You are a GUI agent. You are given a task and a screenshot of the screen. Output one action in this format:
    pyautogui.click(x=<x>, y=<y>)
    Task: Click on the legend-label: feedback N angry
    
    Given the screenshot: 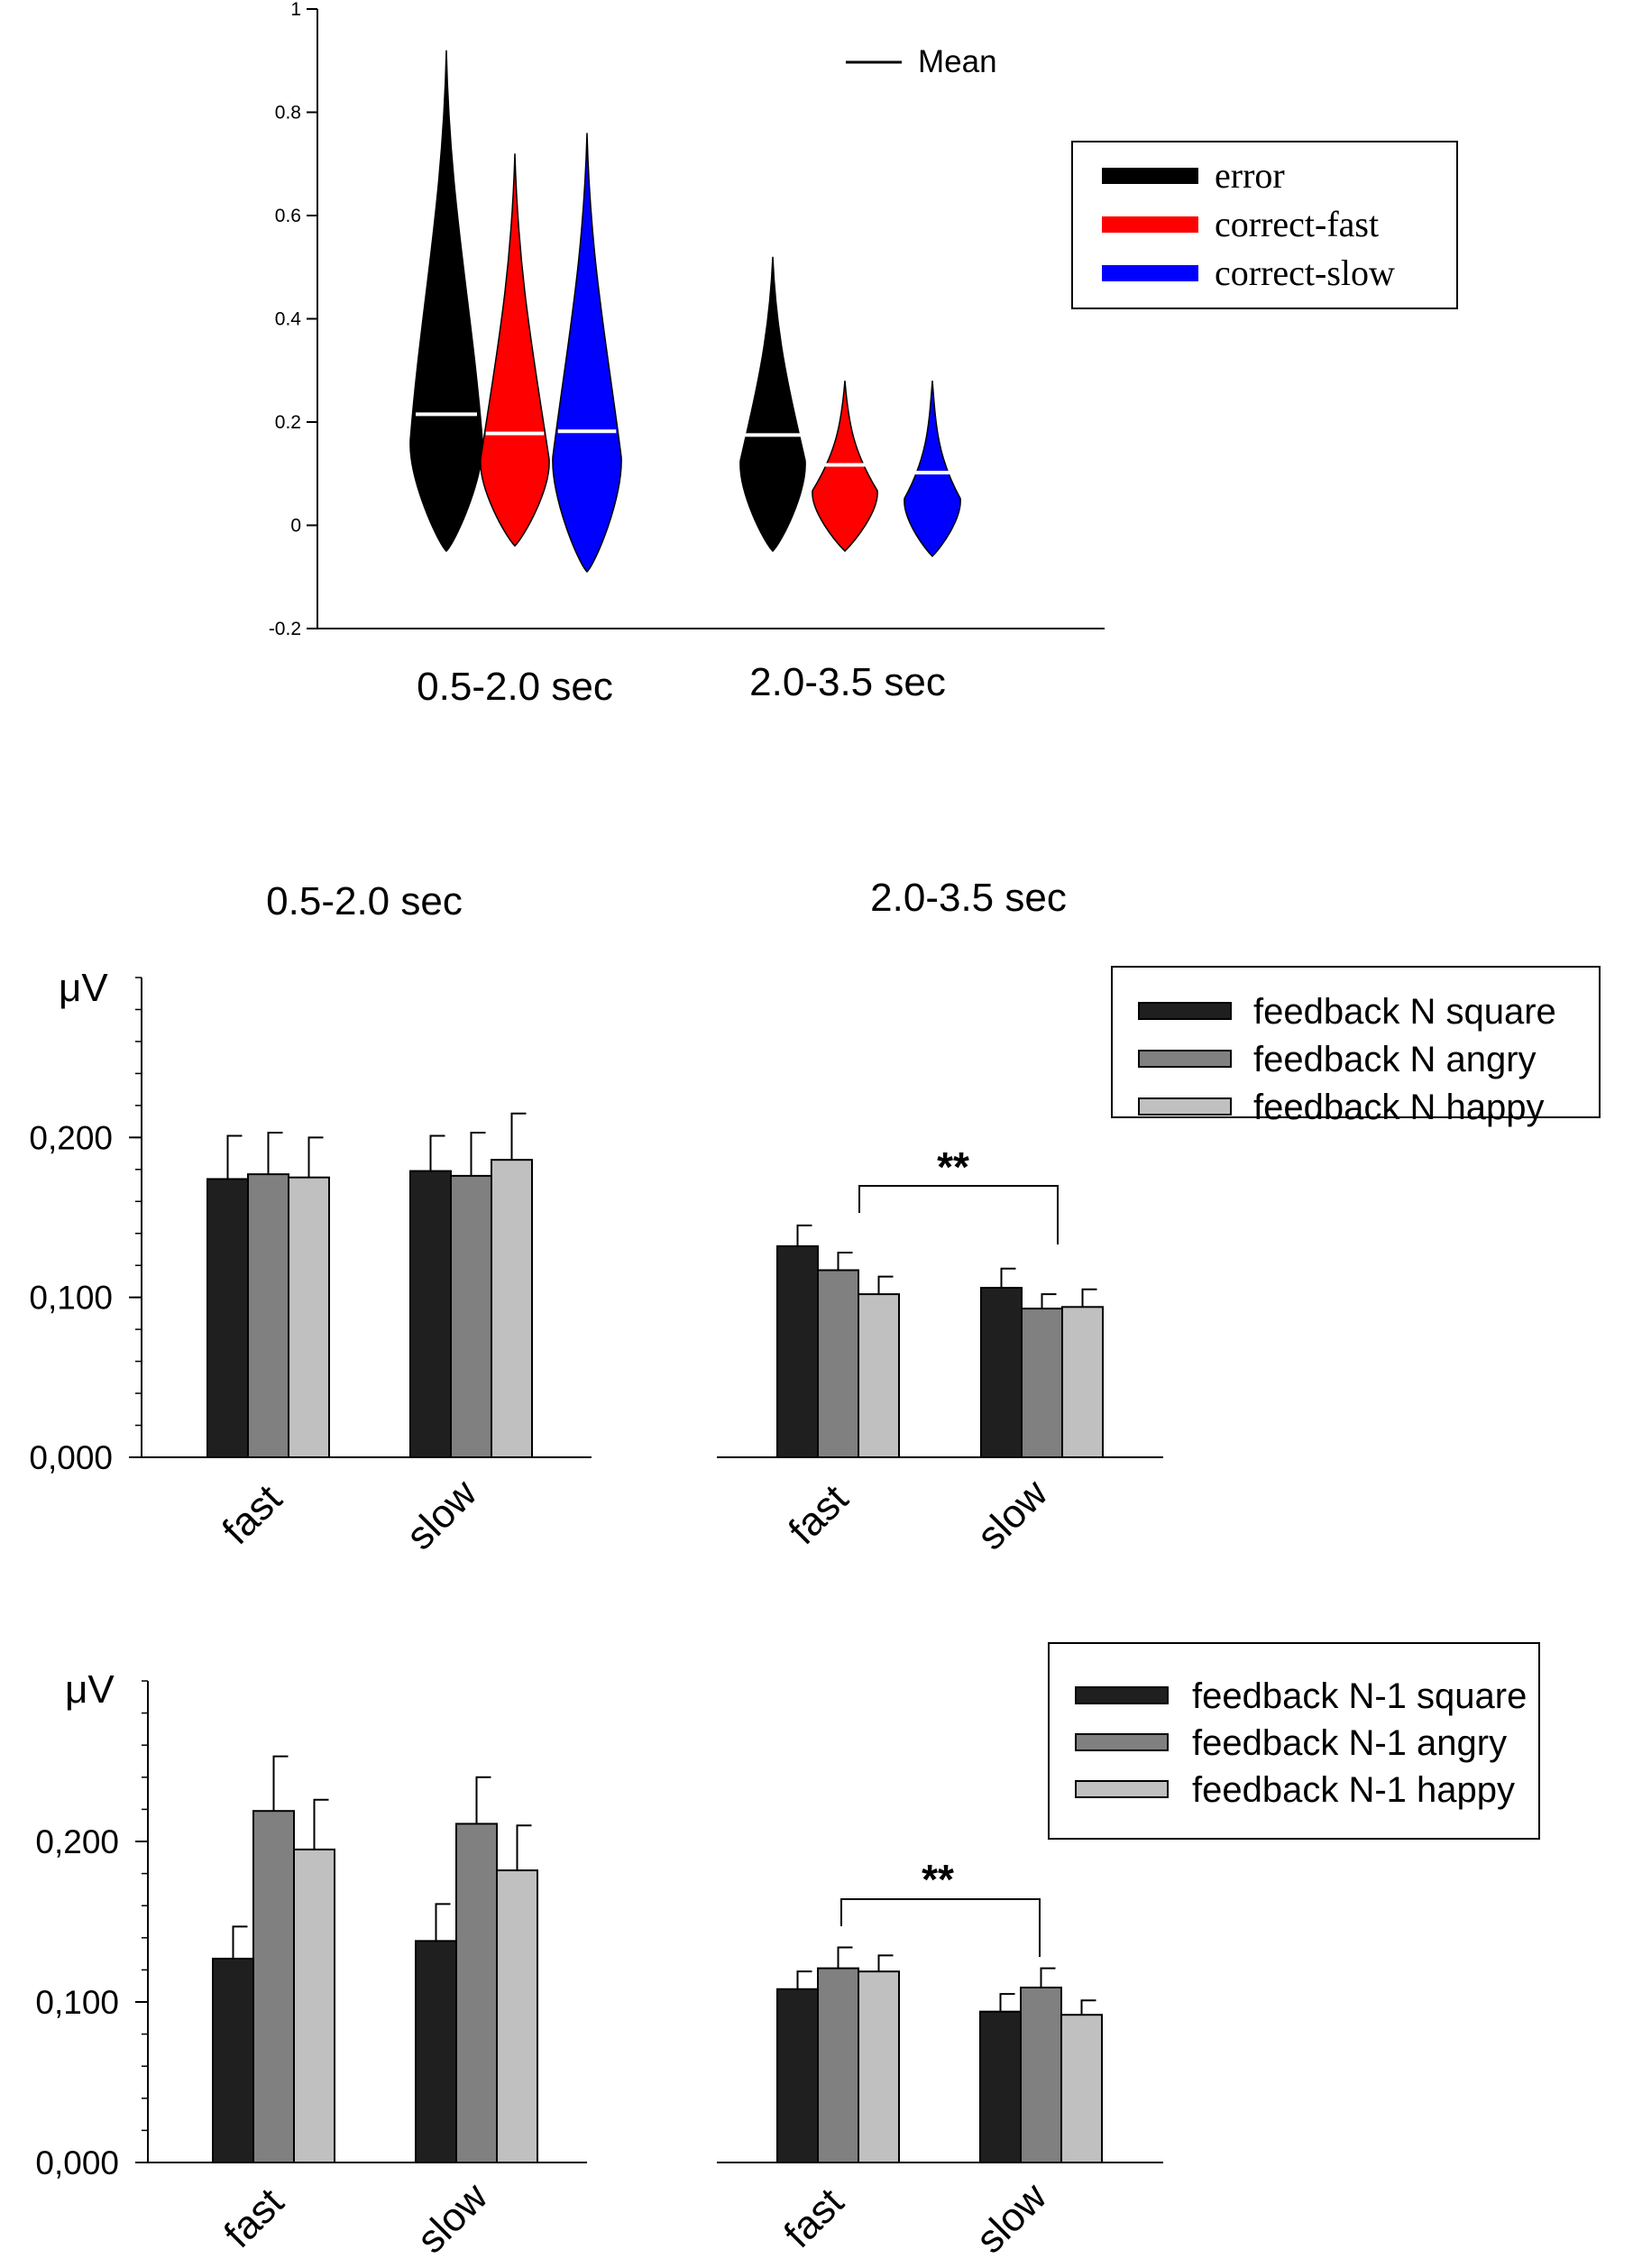 What is the action you would take?
    pyautogui.click(x=1395, y=1059)
    